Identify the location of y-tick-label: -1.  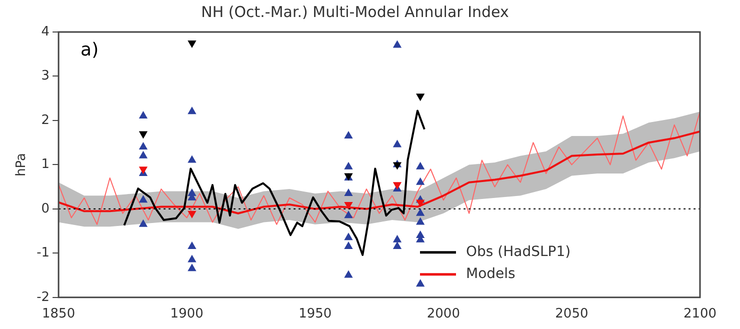
(43, 253).